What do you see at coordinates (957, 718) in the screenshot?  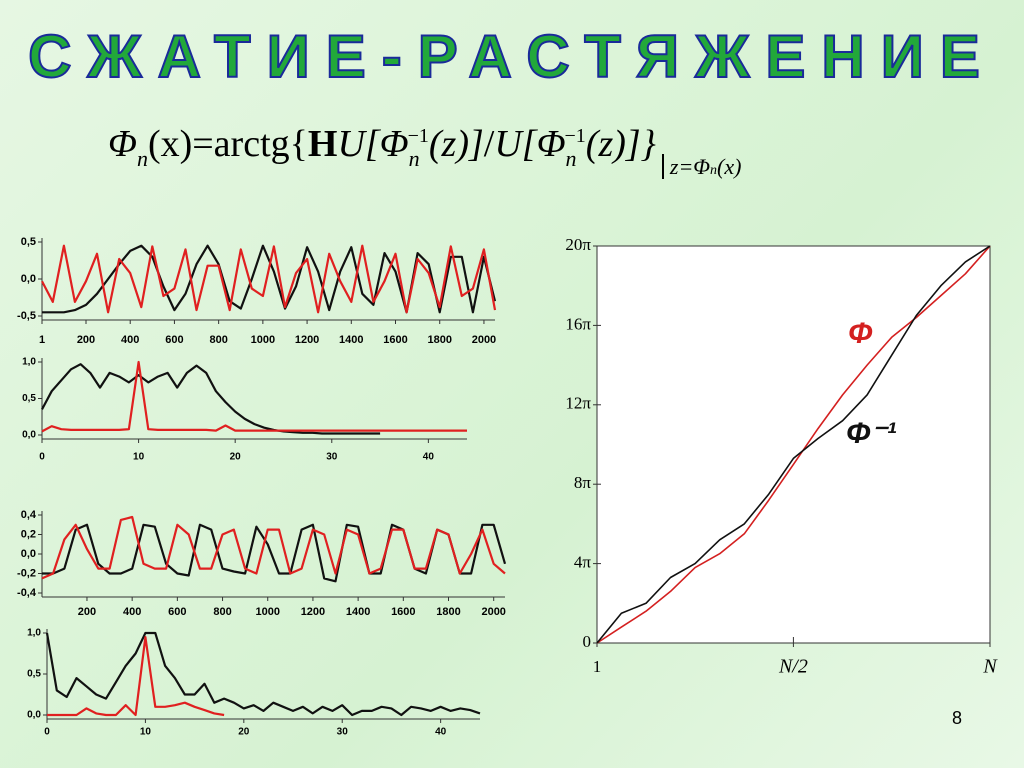 I see `slide-number: 8` at bounding box center [957, 718].